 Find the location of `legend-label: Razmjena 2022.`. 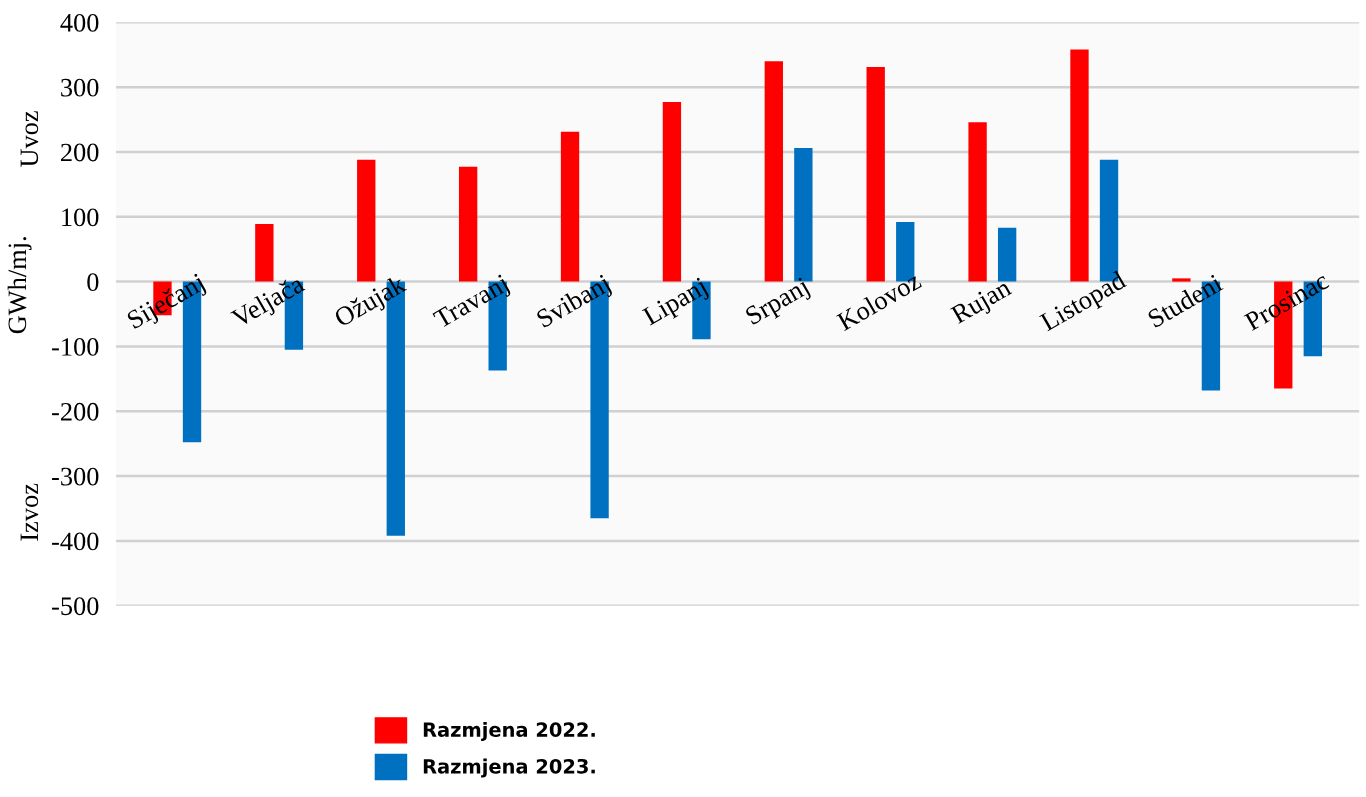

legend-label: Razmjena 2022. is located at coordinates (509, 731).